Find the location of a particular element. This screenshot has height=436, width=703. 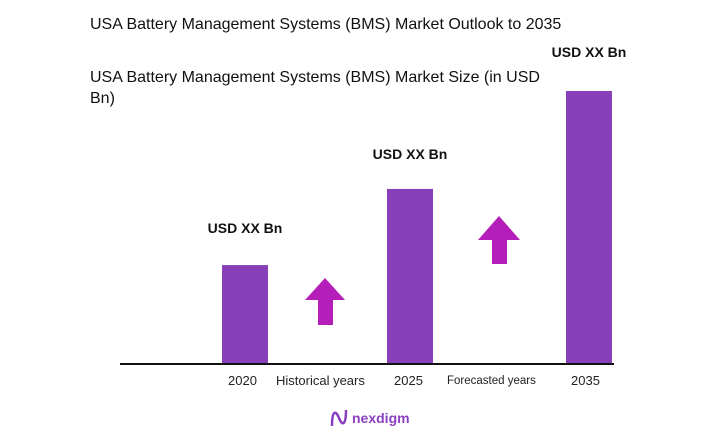

x-tick-2025: 2025 is located at coordinates (408, 380).